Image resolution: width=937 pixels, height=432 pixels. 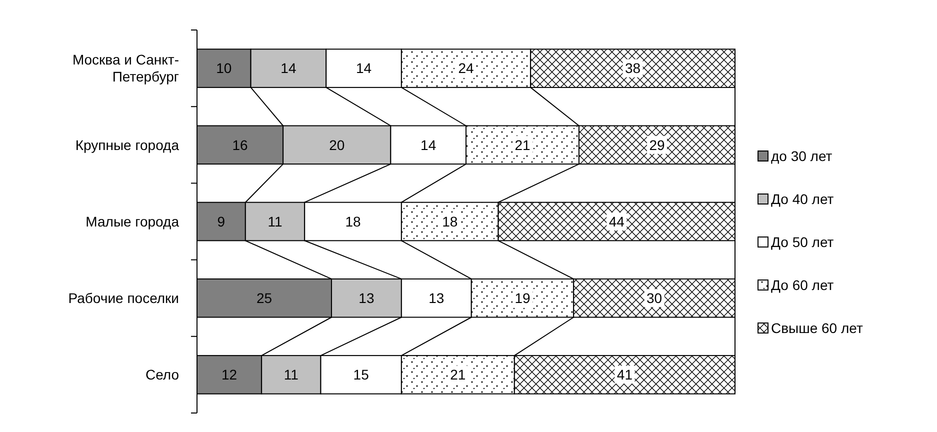 What do you see at coordinates (522, 298) in the screenshot?
I see `data-label: 19` at bounding box center [522, 298].